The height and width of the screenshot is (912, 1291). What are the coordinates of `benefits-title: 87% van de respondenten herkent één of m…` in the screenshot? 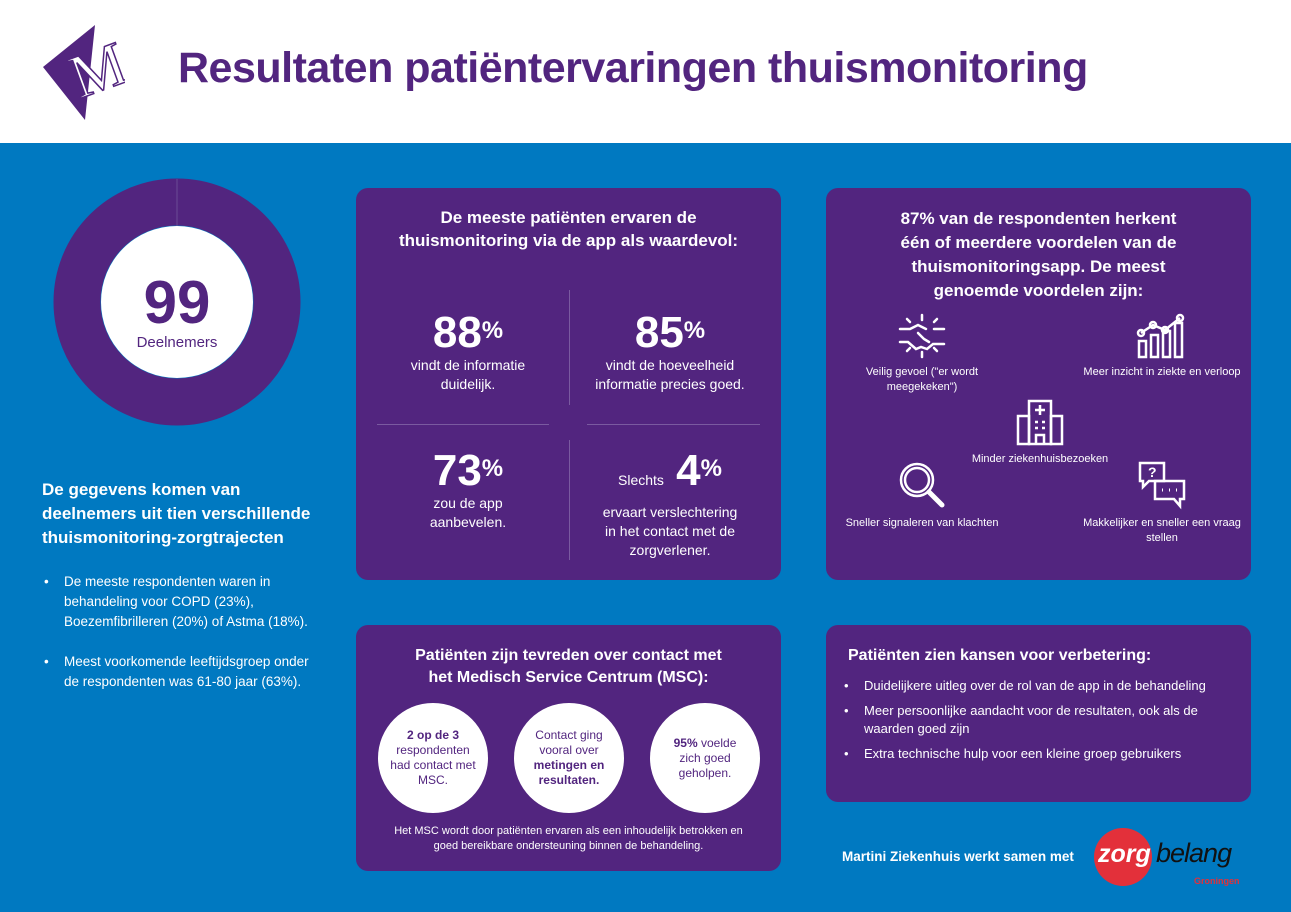 It's located at (1038, 254).